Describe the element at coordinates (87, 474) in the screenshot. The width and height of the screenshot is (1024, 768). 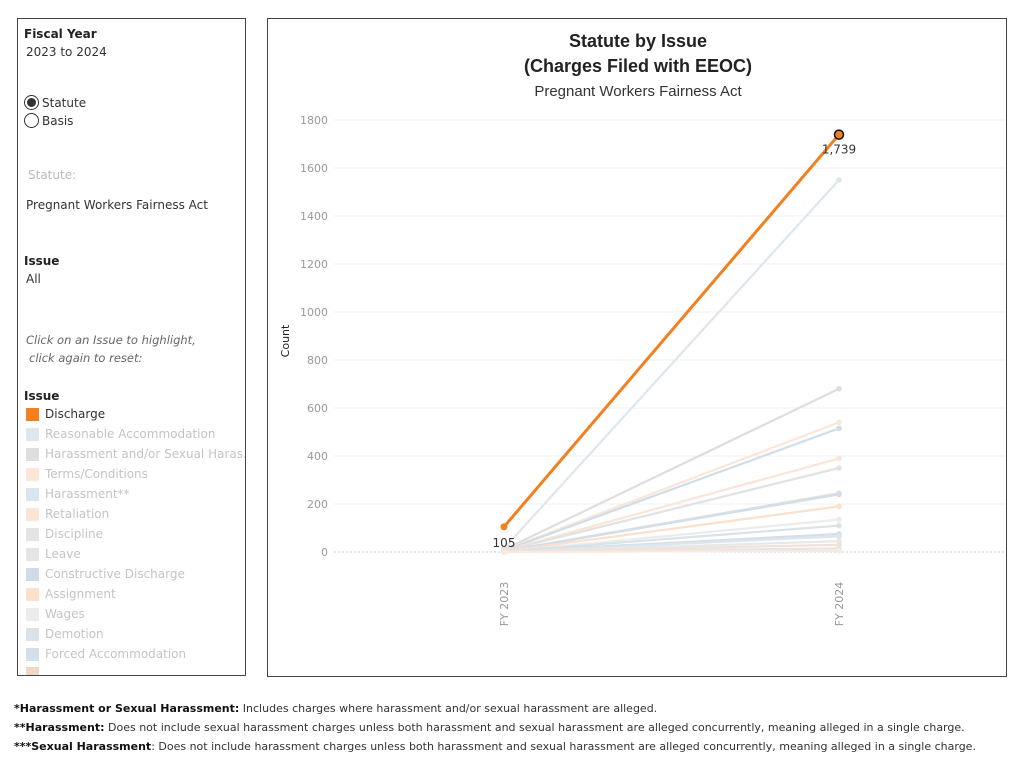
I see `legend-item: Terms/Conditions` at that location.